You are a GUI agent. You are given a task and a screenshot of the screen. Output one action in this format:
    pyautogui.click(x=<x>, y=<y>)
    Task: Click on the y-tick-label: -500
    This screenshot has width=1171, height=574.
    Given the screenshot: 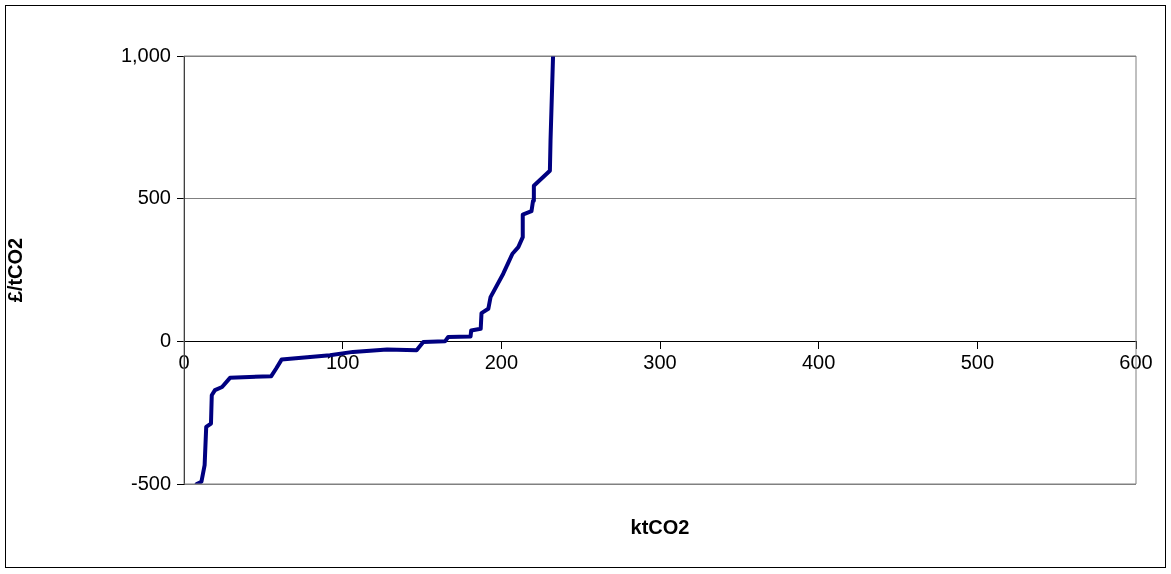 What is the action you would take?
    pyautogui.click(x=150, y=482)
    